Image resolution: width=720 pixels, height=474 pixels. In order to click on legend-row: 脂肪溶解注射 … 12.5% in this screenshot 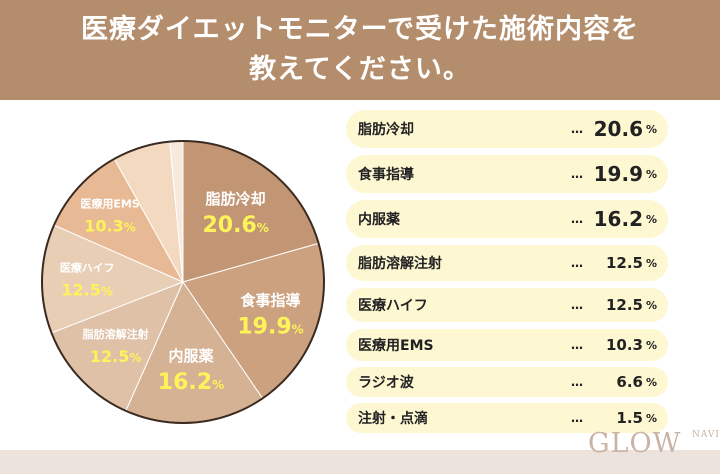, I will do `click(507, 263)`.